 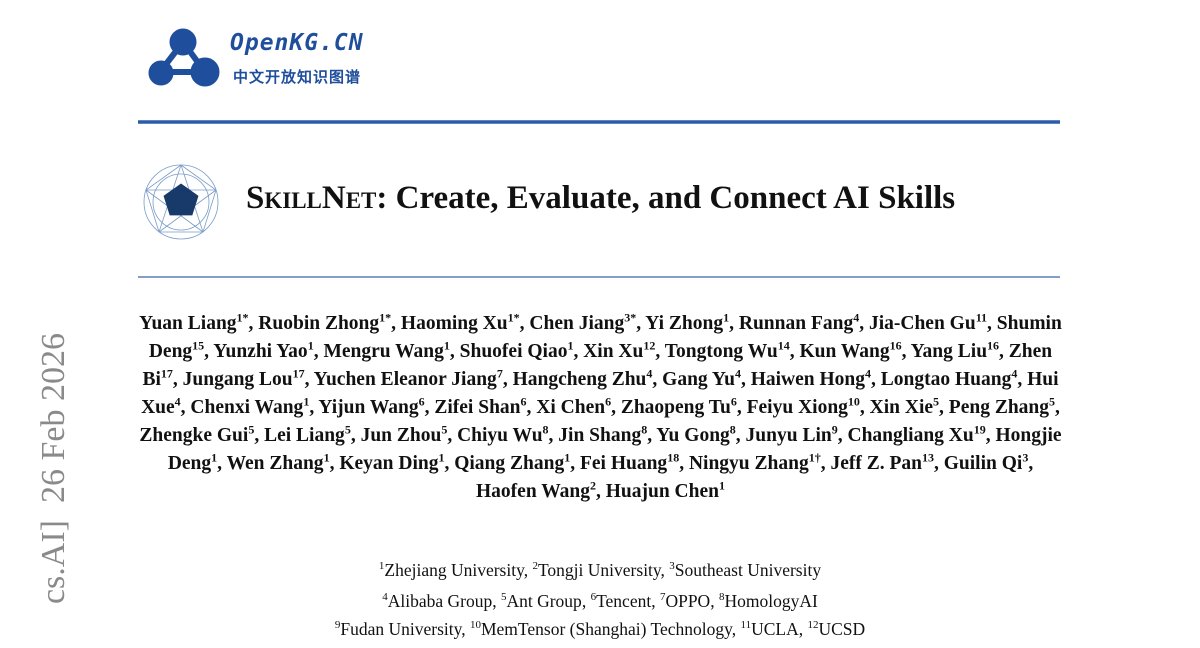 What do you see at coordinates (544, 601) in the screenshot?
I see `affiliation-name: Ant Group` at bounding box center [544, 601].